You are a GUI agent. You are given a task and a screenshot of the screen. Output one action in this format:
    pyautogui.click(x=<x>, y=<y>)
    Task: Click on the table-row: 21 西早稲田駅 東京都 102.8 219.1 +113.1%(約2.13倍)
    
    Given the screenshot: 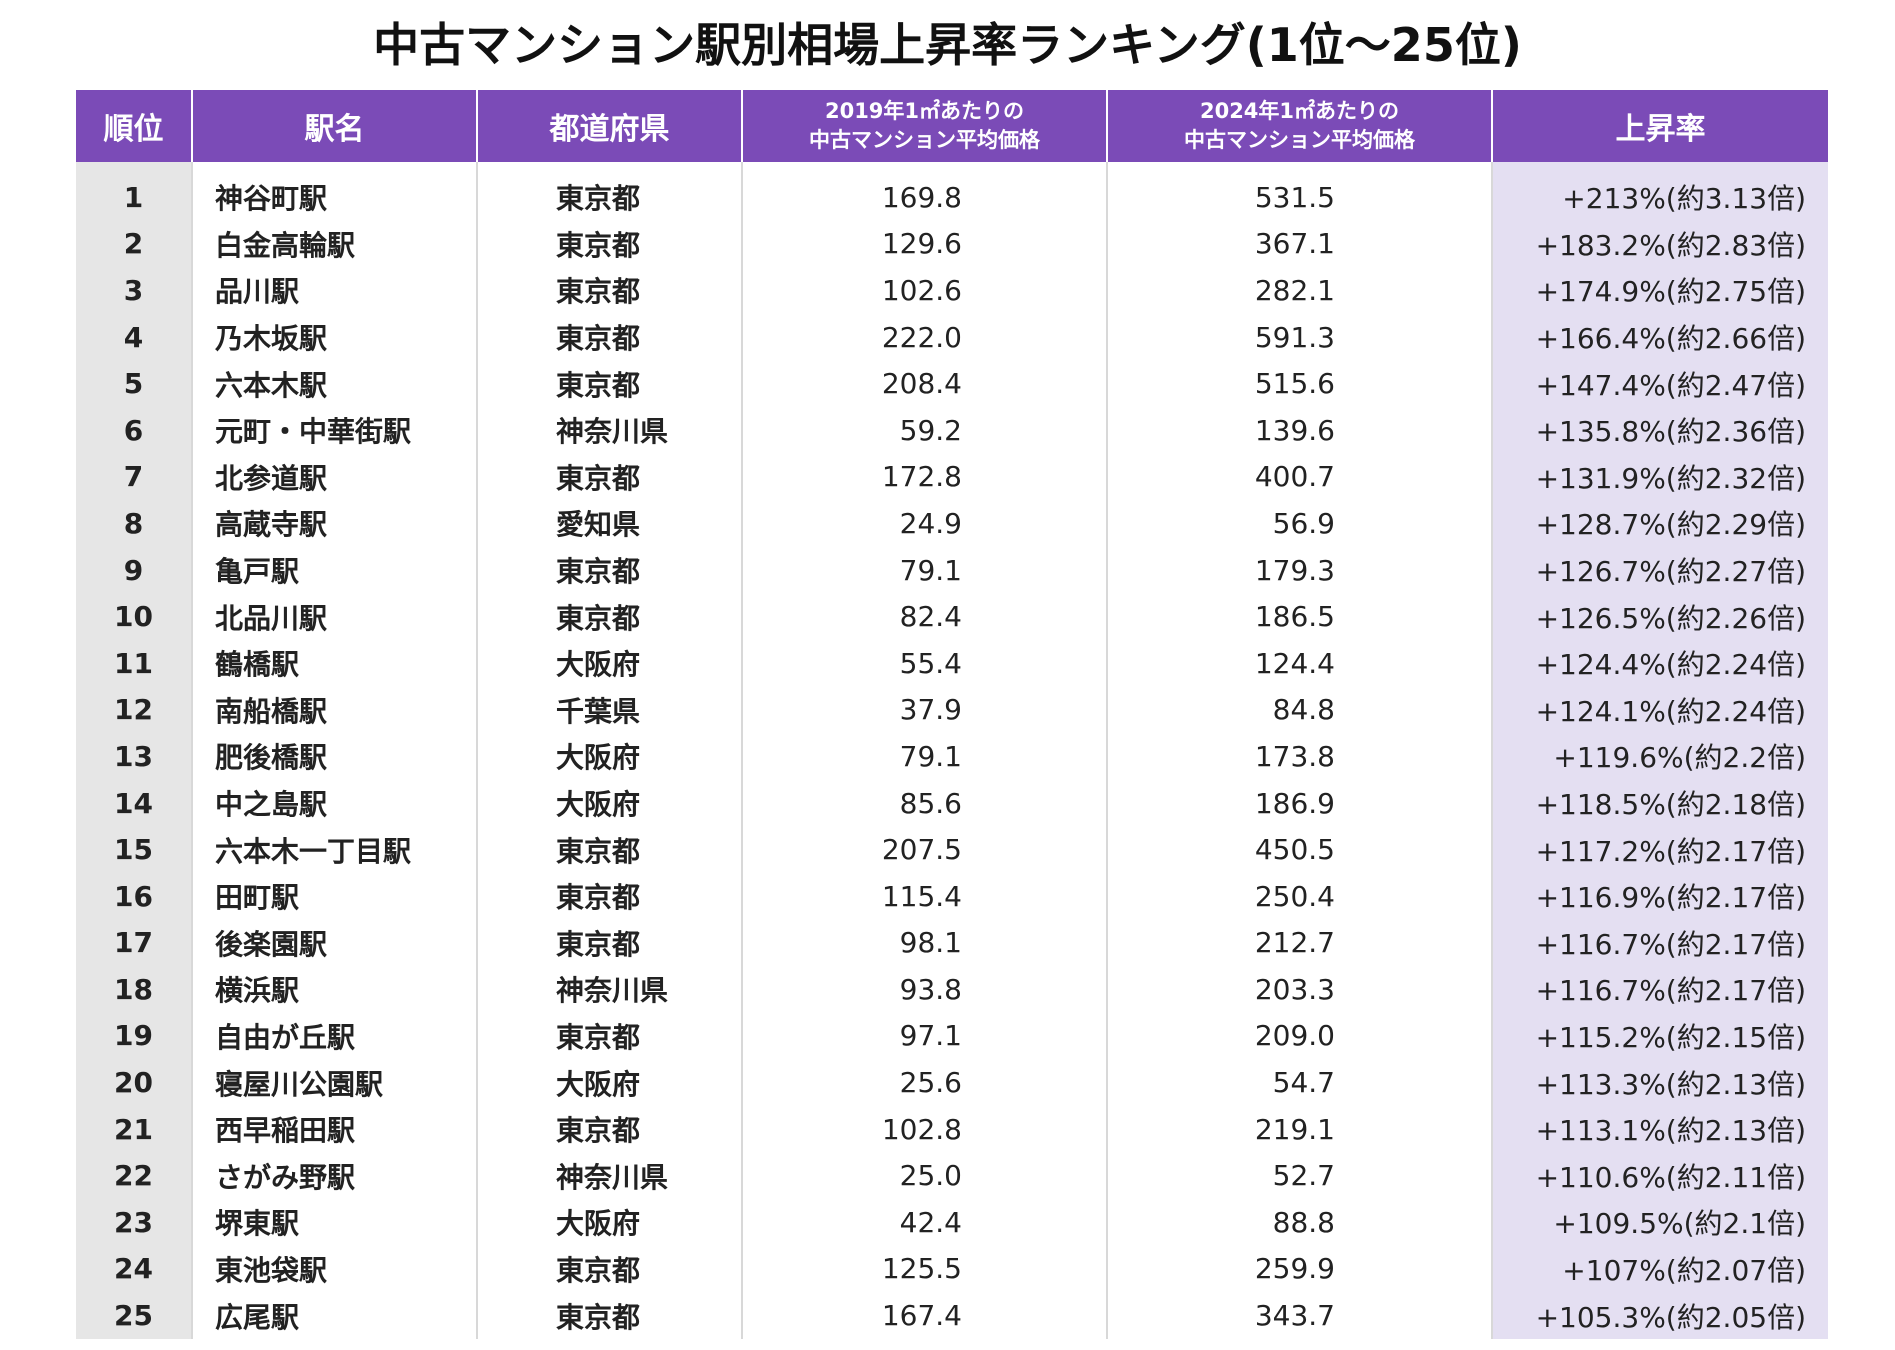 What is the action you would take?
    pyautogui.click(x=952, y=1129)
    